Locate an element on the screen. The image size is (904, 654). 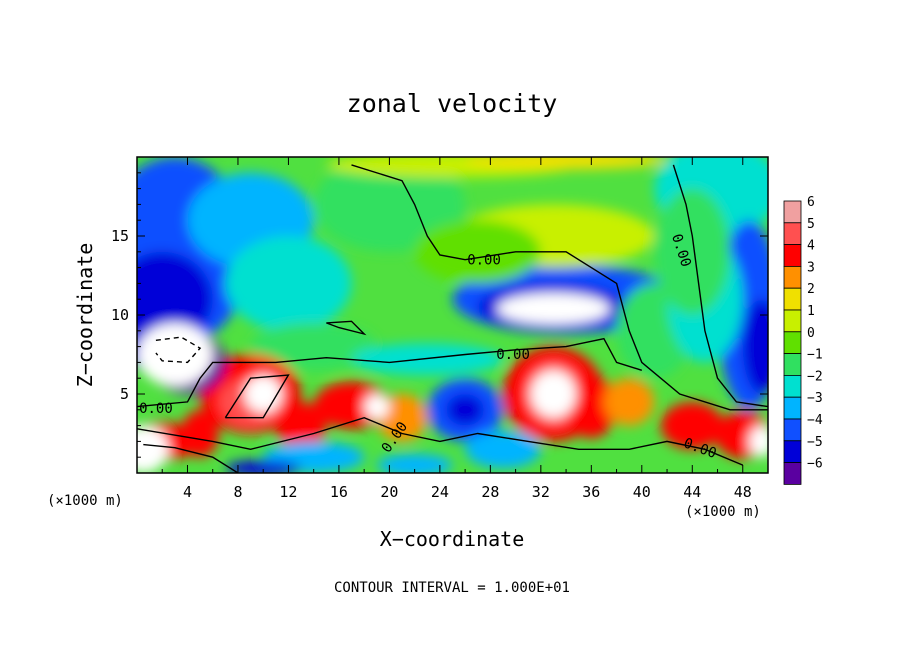
y-axis-title: Z−coordinate is located at coordinates (85, 315).